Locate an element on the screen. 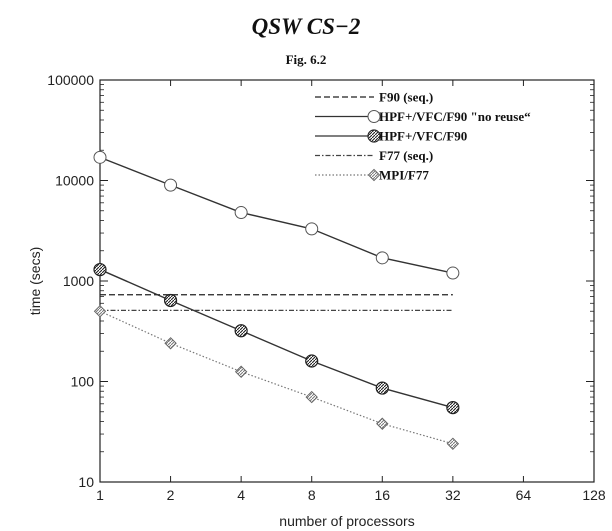 This screenshot has height=531, width=612. legend-label: F77 (seq.) is located at coordinates (406, 155).